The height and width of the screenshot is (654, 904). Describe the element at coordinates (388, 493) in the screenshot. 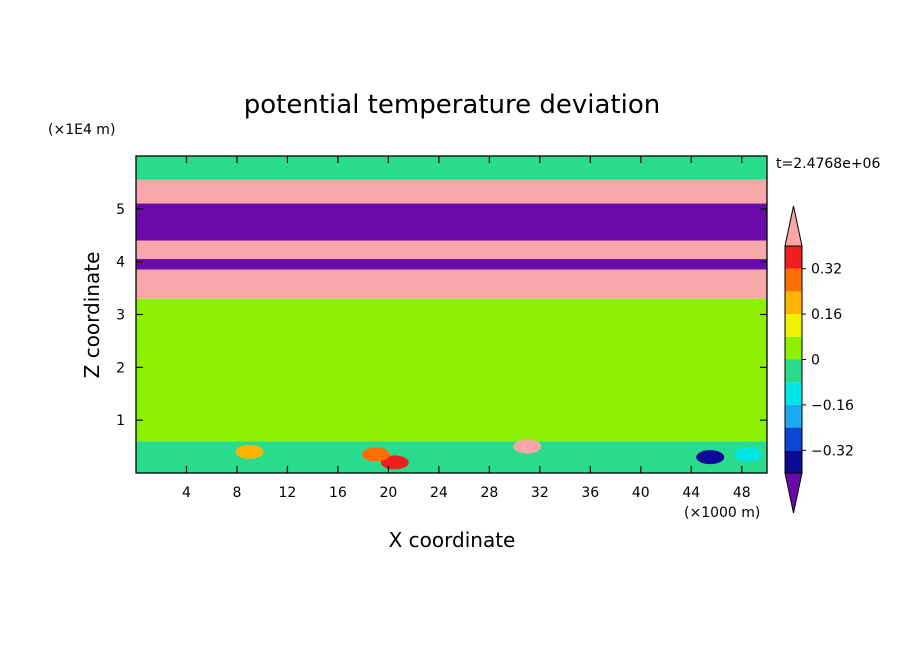

I see `x-tick-label-4: 20` at that location.